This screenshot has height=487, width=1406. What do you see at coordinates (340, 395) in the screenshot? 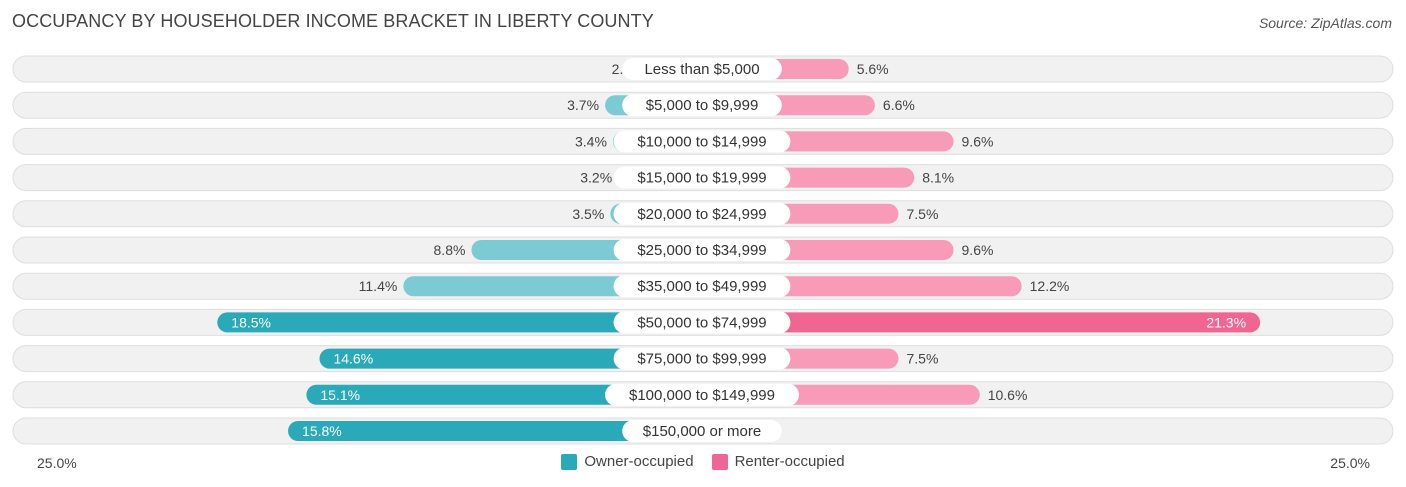
I see `value-label-owner: 15.1%` at bounding box center [340, 395].